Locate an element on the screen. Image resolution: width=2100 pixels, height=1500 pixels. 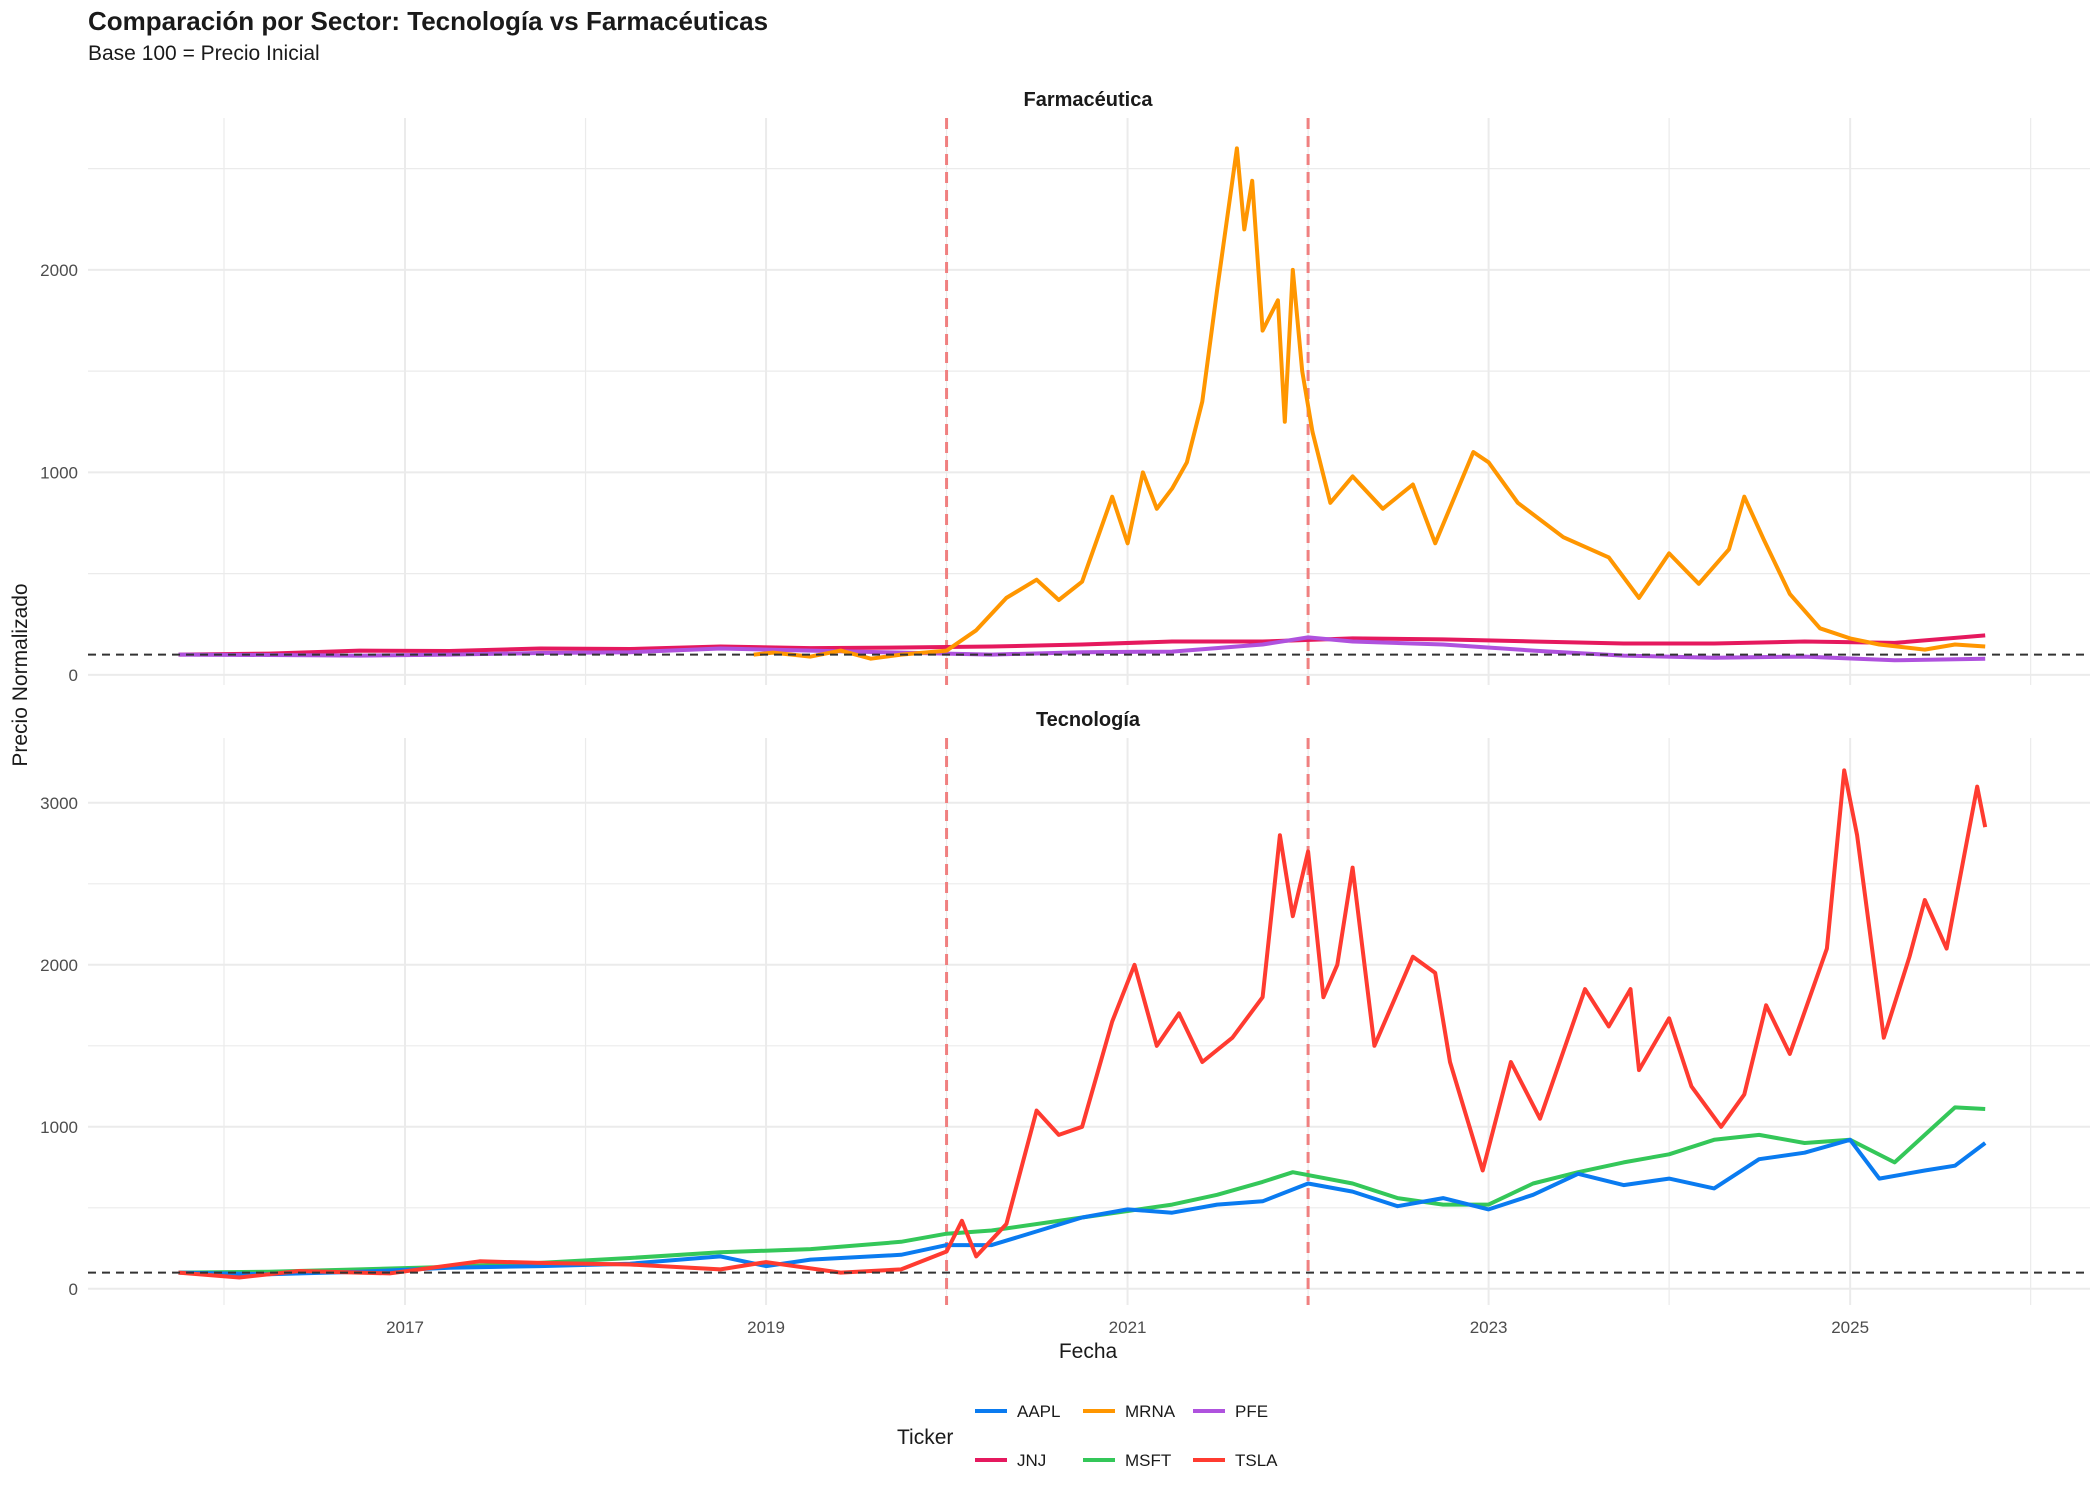
x-tick-label: 2019 is located at coordinates (766, 1327).